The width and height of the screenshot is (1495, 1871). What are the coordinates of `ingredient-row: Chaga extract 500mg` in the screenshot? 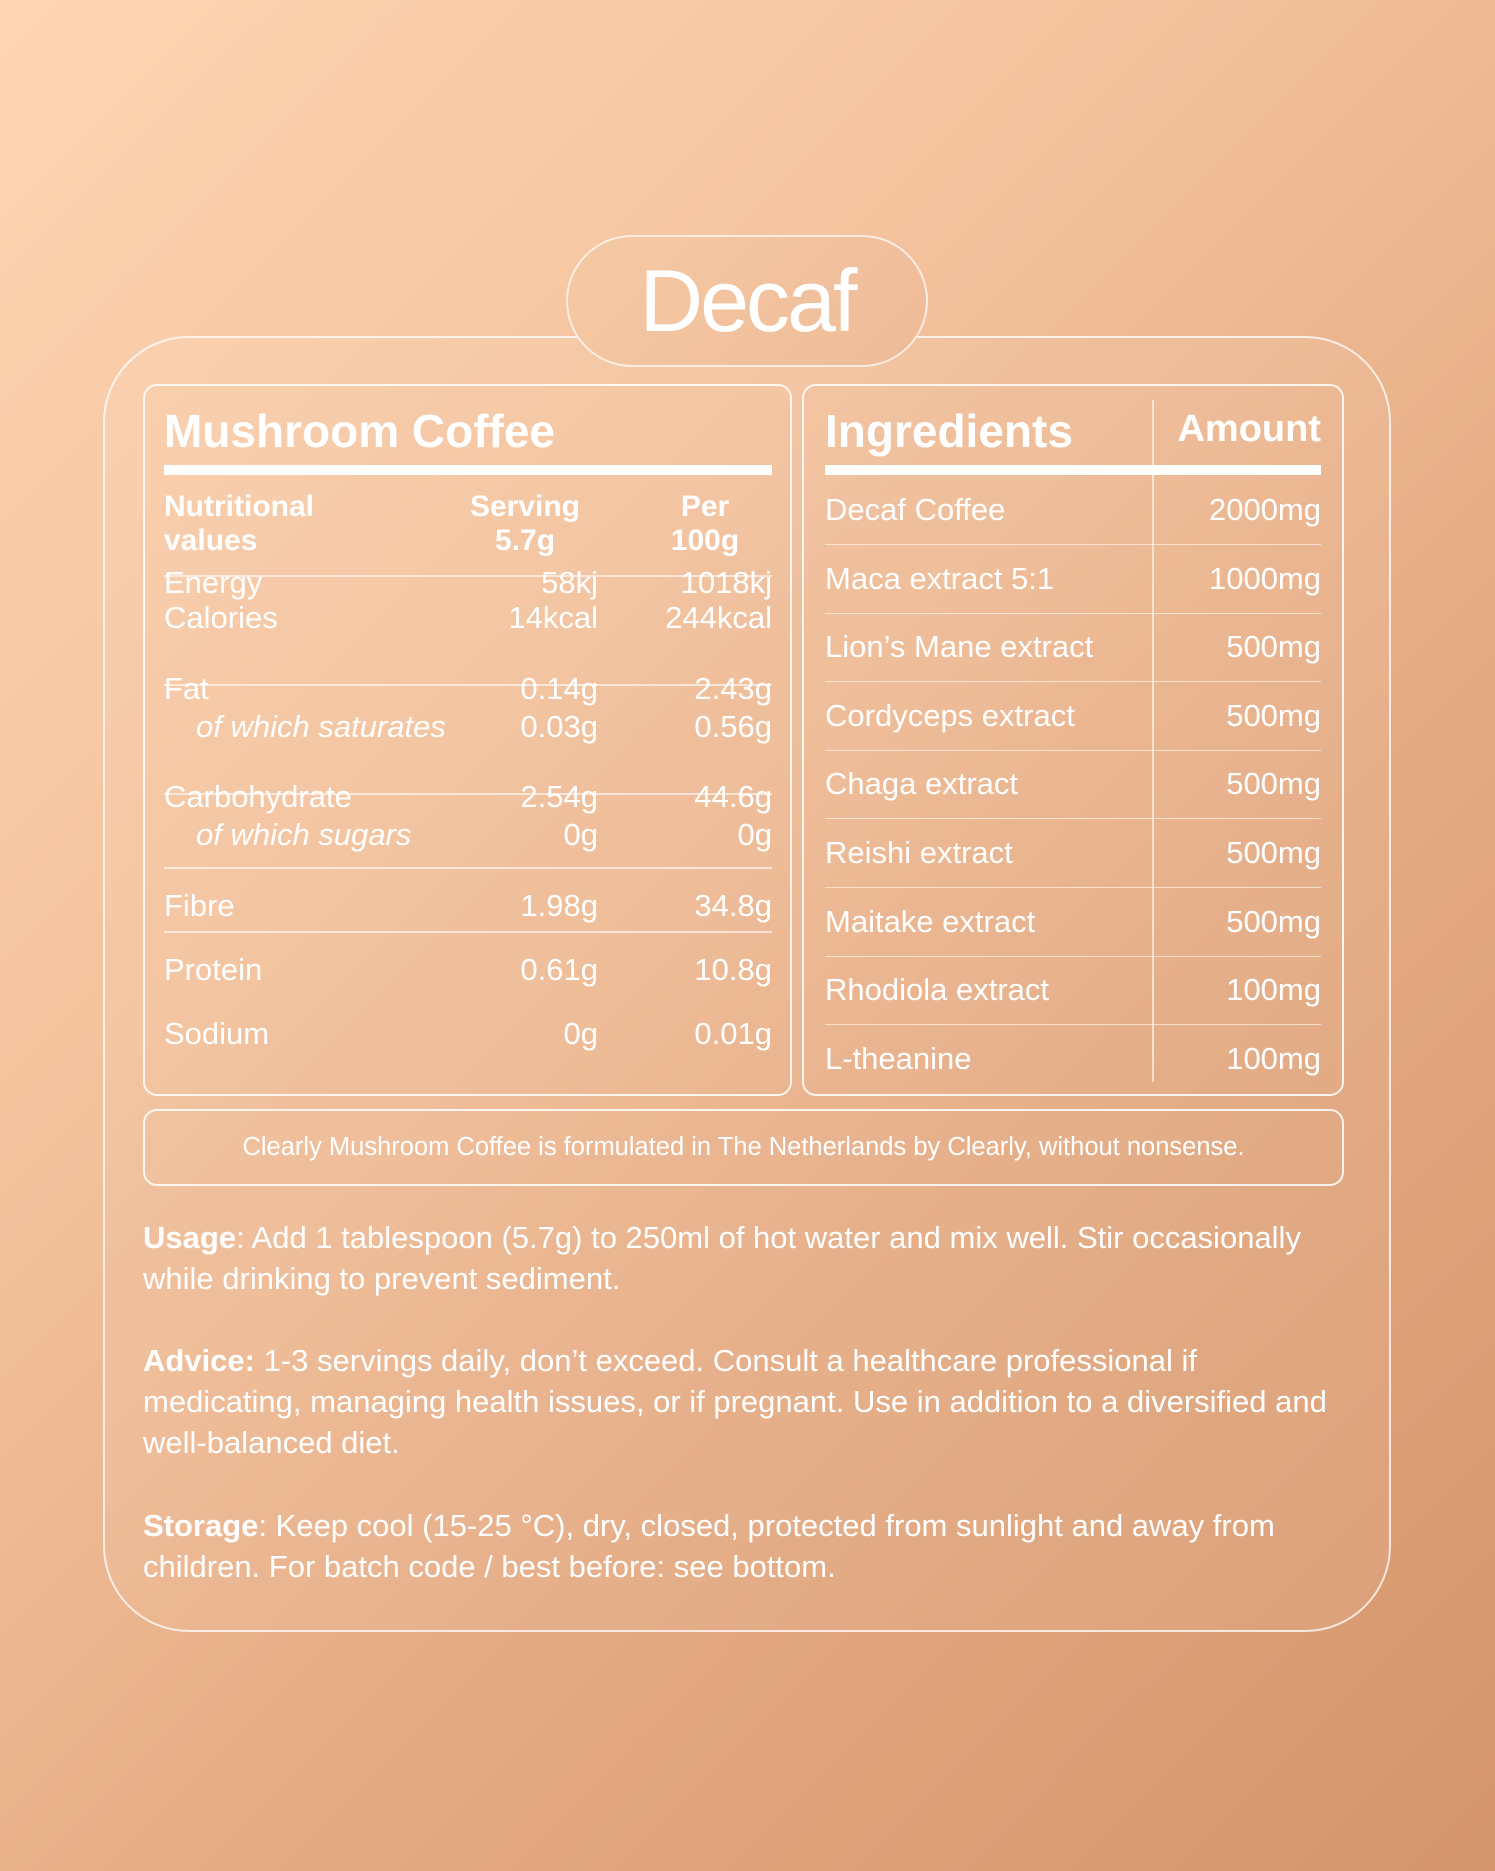 It's located at (1073, 785).